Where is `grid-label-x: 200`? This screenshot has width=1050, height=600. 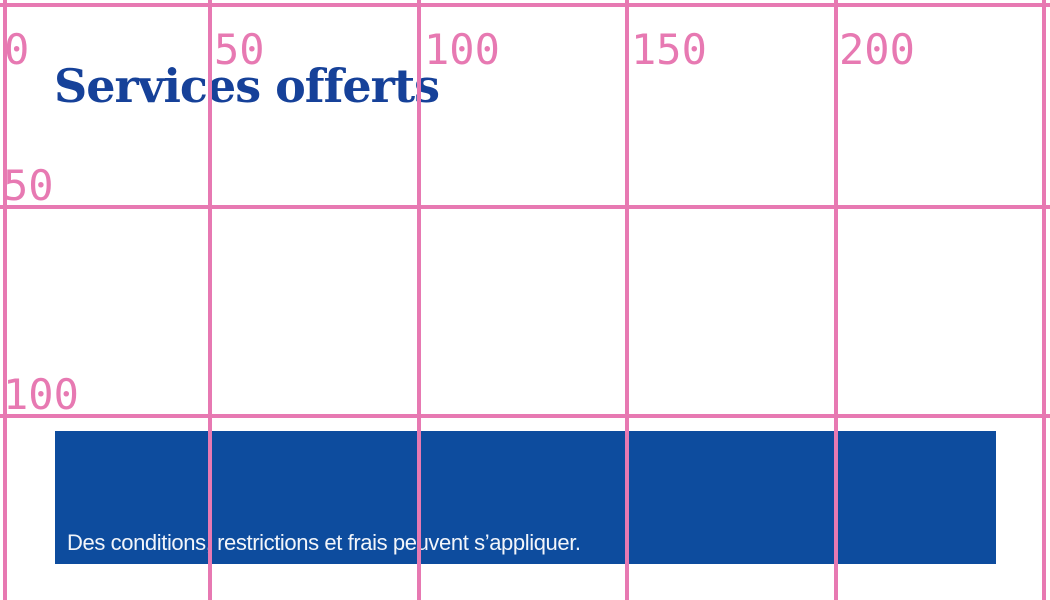
grid-label-x: 200 is located at coordinates (877, 49).